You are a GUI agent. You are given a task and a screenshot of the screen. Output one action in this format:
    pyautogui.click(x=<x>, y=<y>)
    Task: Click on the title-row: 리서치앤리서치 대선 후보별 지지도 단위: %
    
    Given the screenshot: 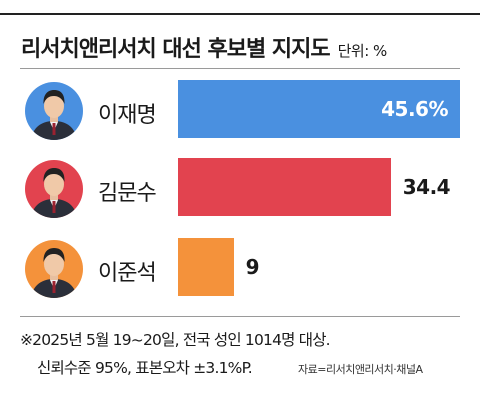 What is the action you would take?
    pyautogui.click(x=204, y=47)
    